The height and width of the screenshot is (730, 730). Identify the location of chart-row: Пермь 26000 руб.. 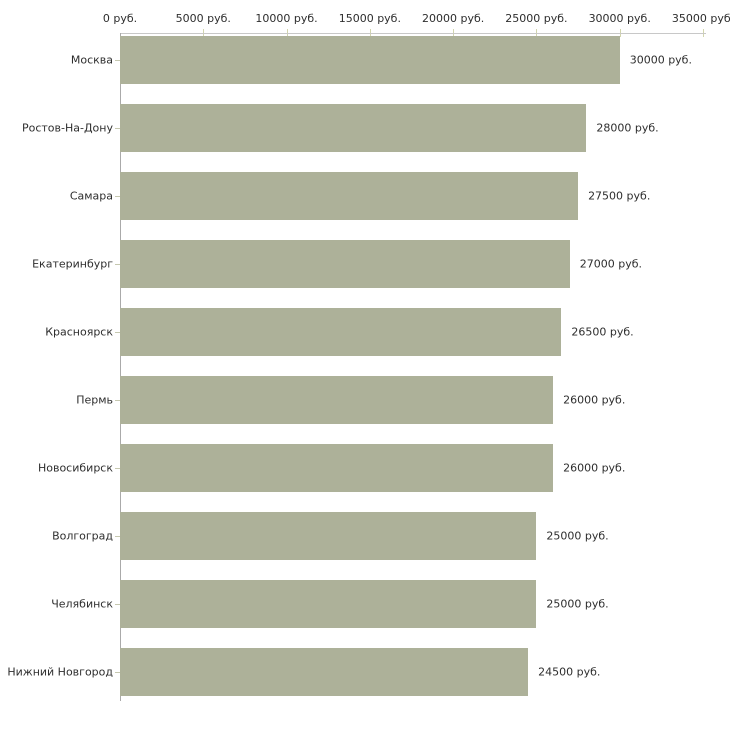
(365, 400).